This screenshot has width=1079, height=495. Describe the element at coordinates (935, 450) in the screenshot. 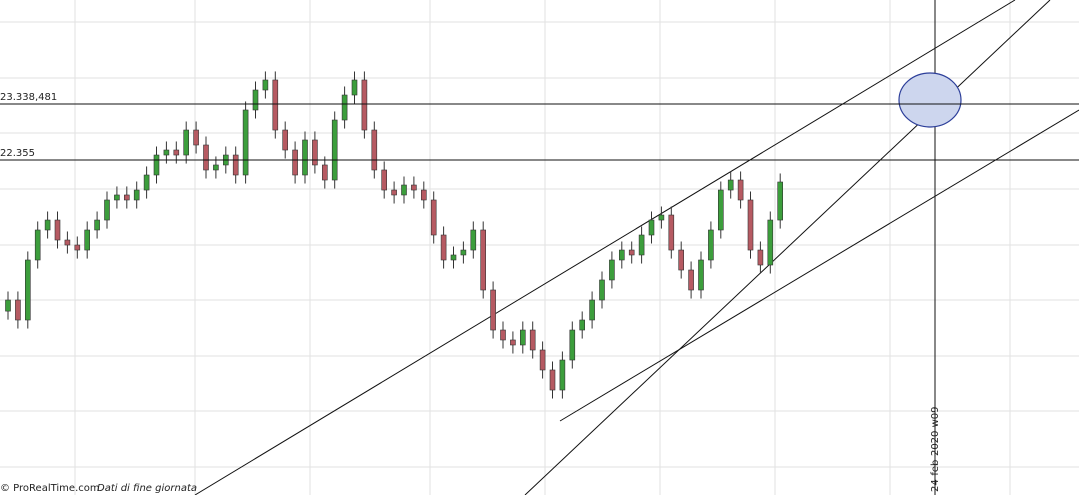

I see `date-marker-label: 24-feb-2020 w09` at that location.